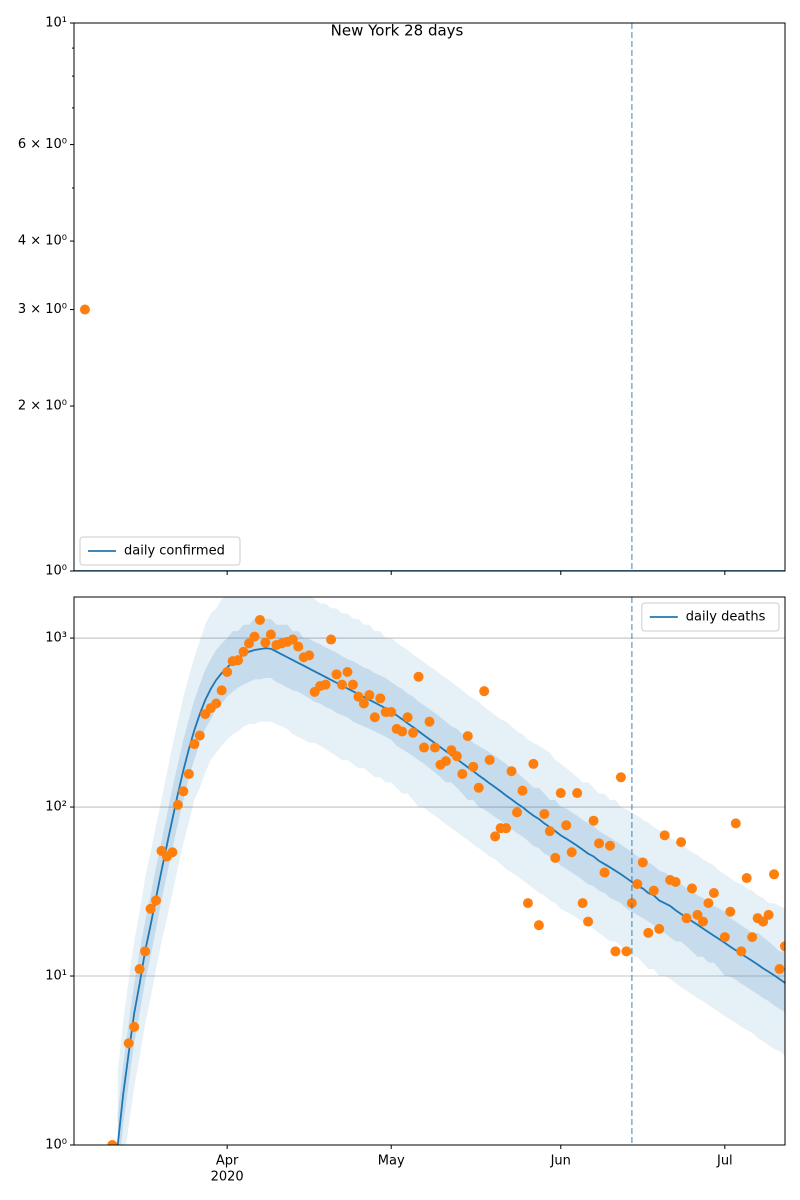 This screenshot has width=800, height=1200. I want to click on y-tick-label: 4 × 10⁰, so click(42, 241).